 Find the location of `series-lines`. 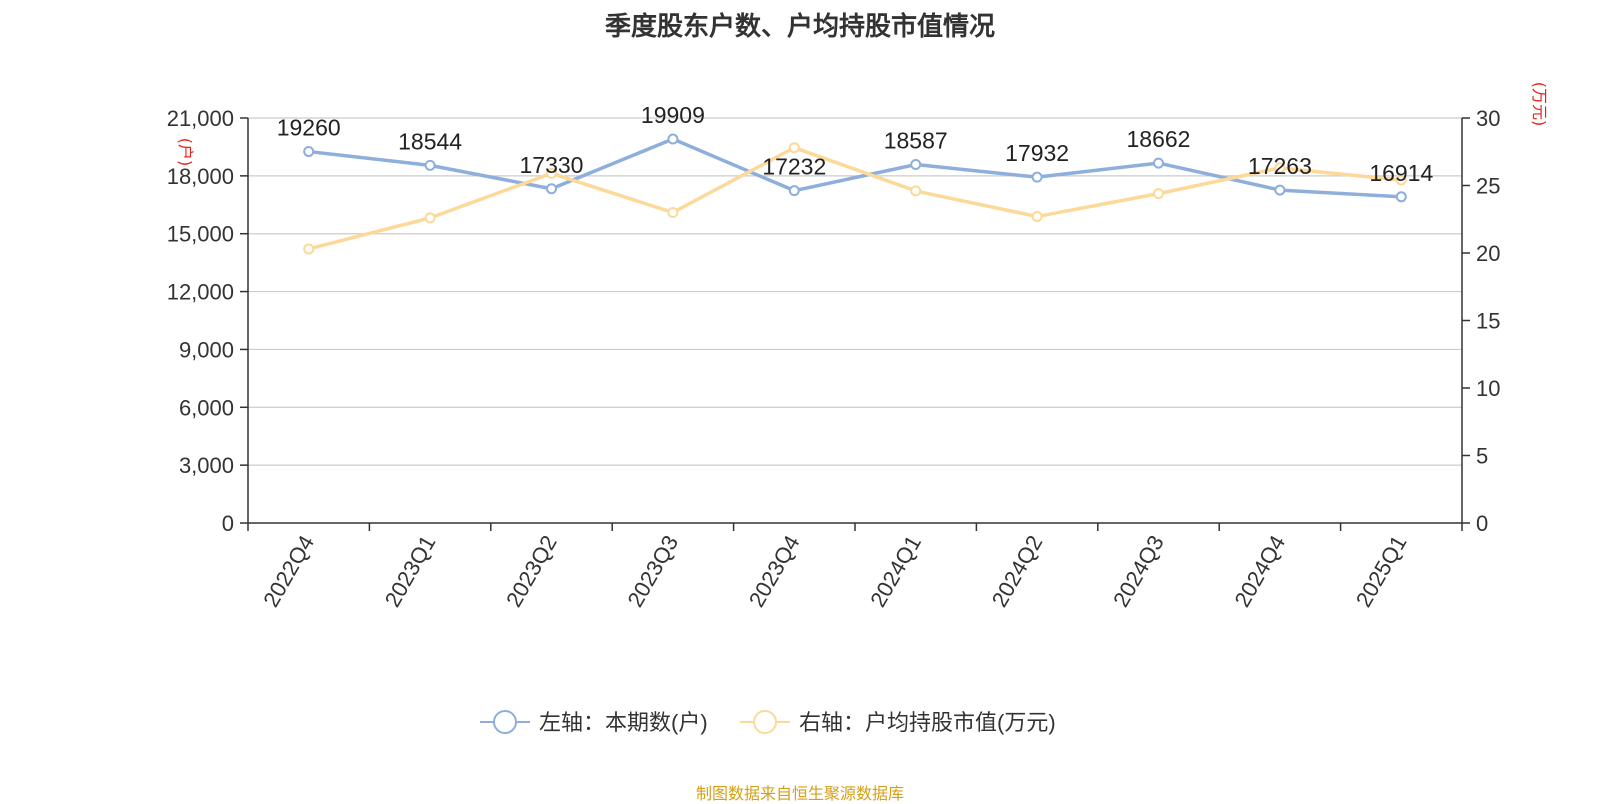

series-lines is located at coordinates (855, 194).